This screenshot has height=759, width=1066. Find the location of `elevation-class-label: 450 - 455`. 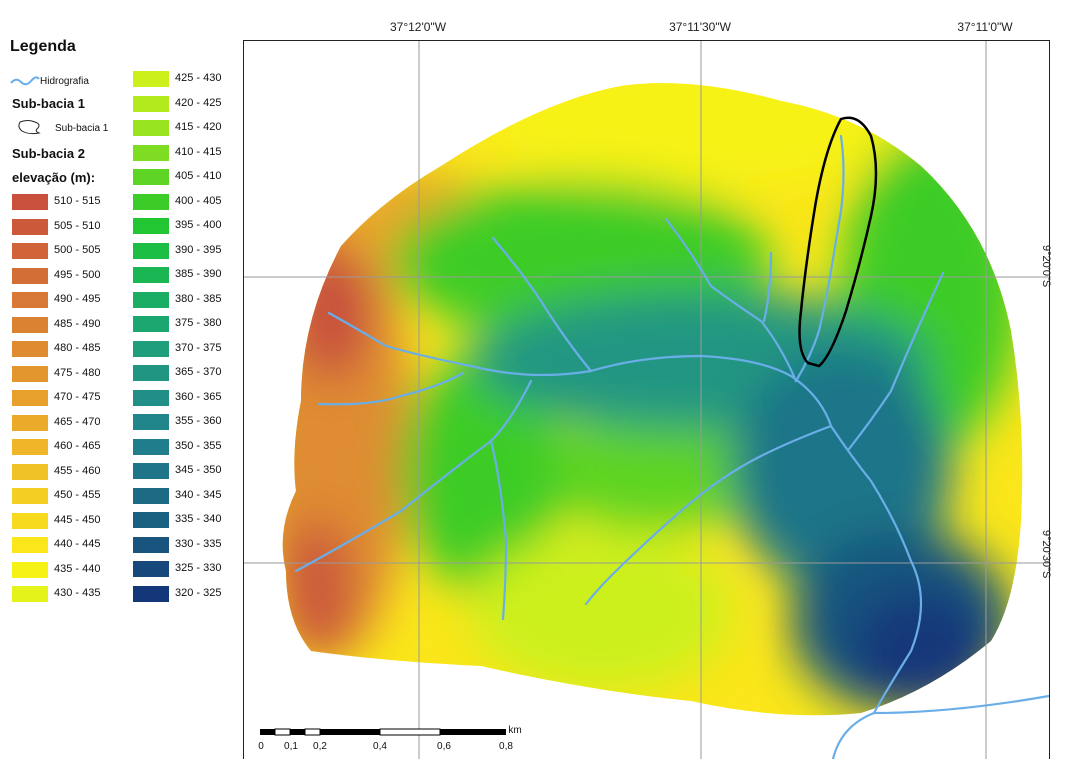

elevation-class-label: 450 - 455 is located at coordinates (77, 495).